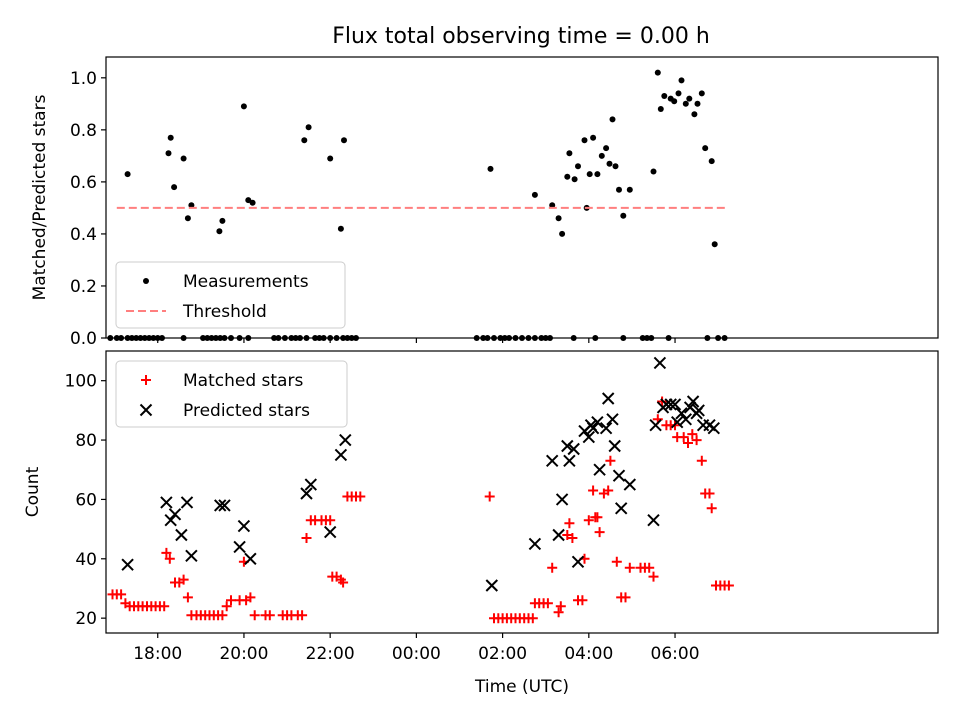 The image size is (960, 720). Describe the element at coordinates (521, 687) in the screenshot. I see `x-axis-label: Time (UTC)` at that location.